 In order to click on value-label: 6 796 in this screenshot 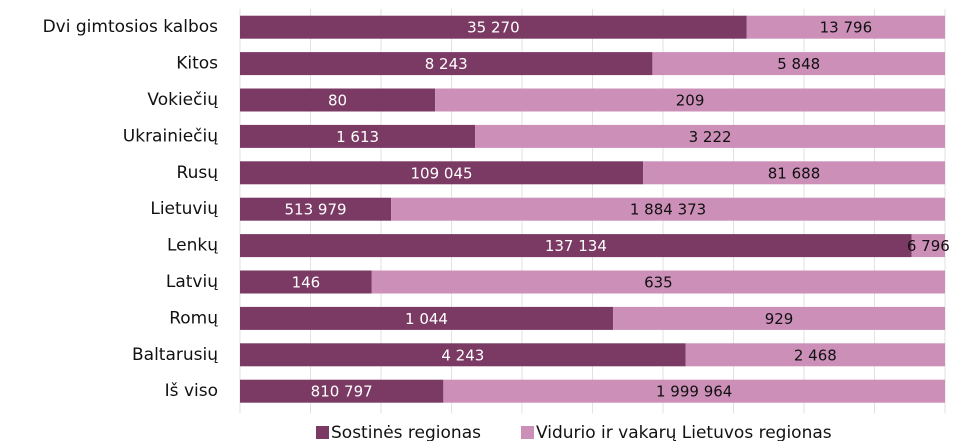, I will do `click(928, 246)`.